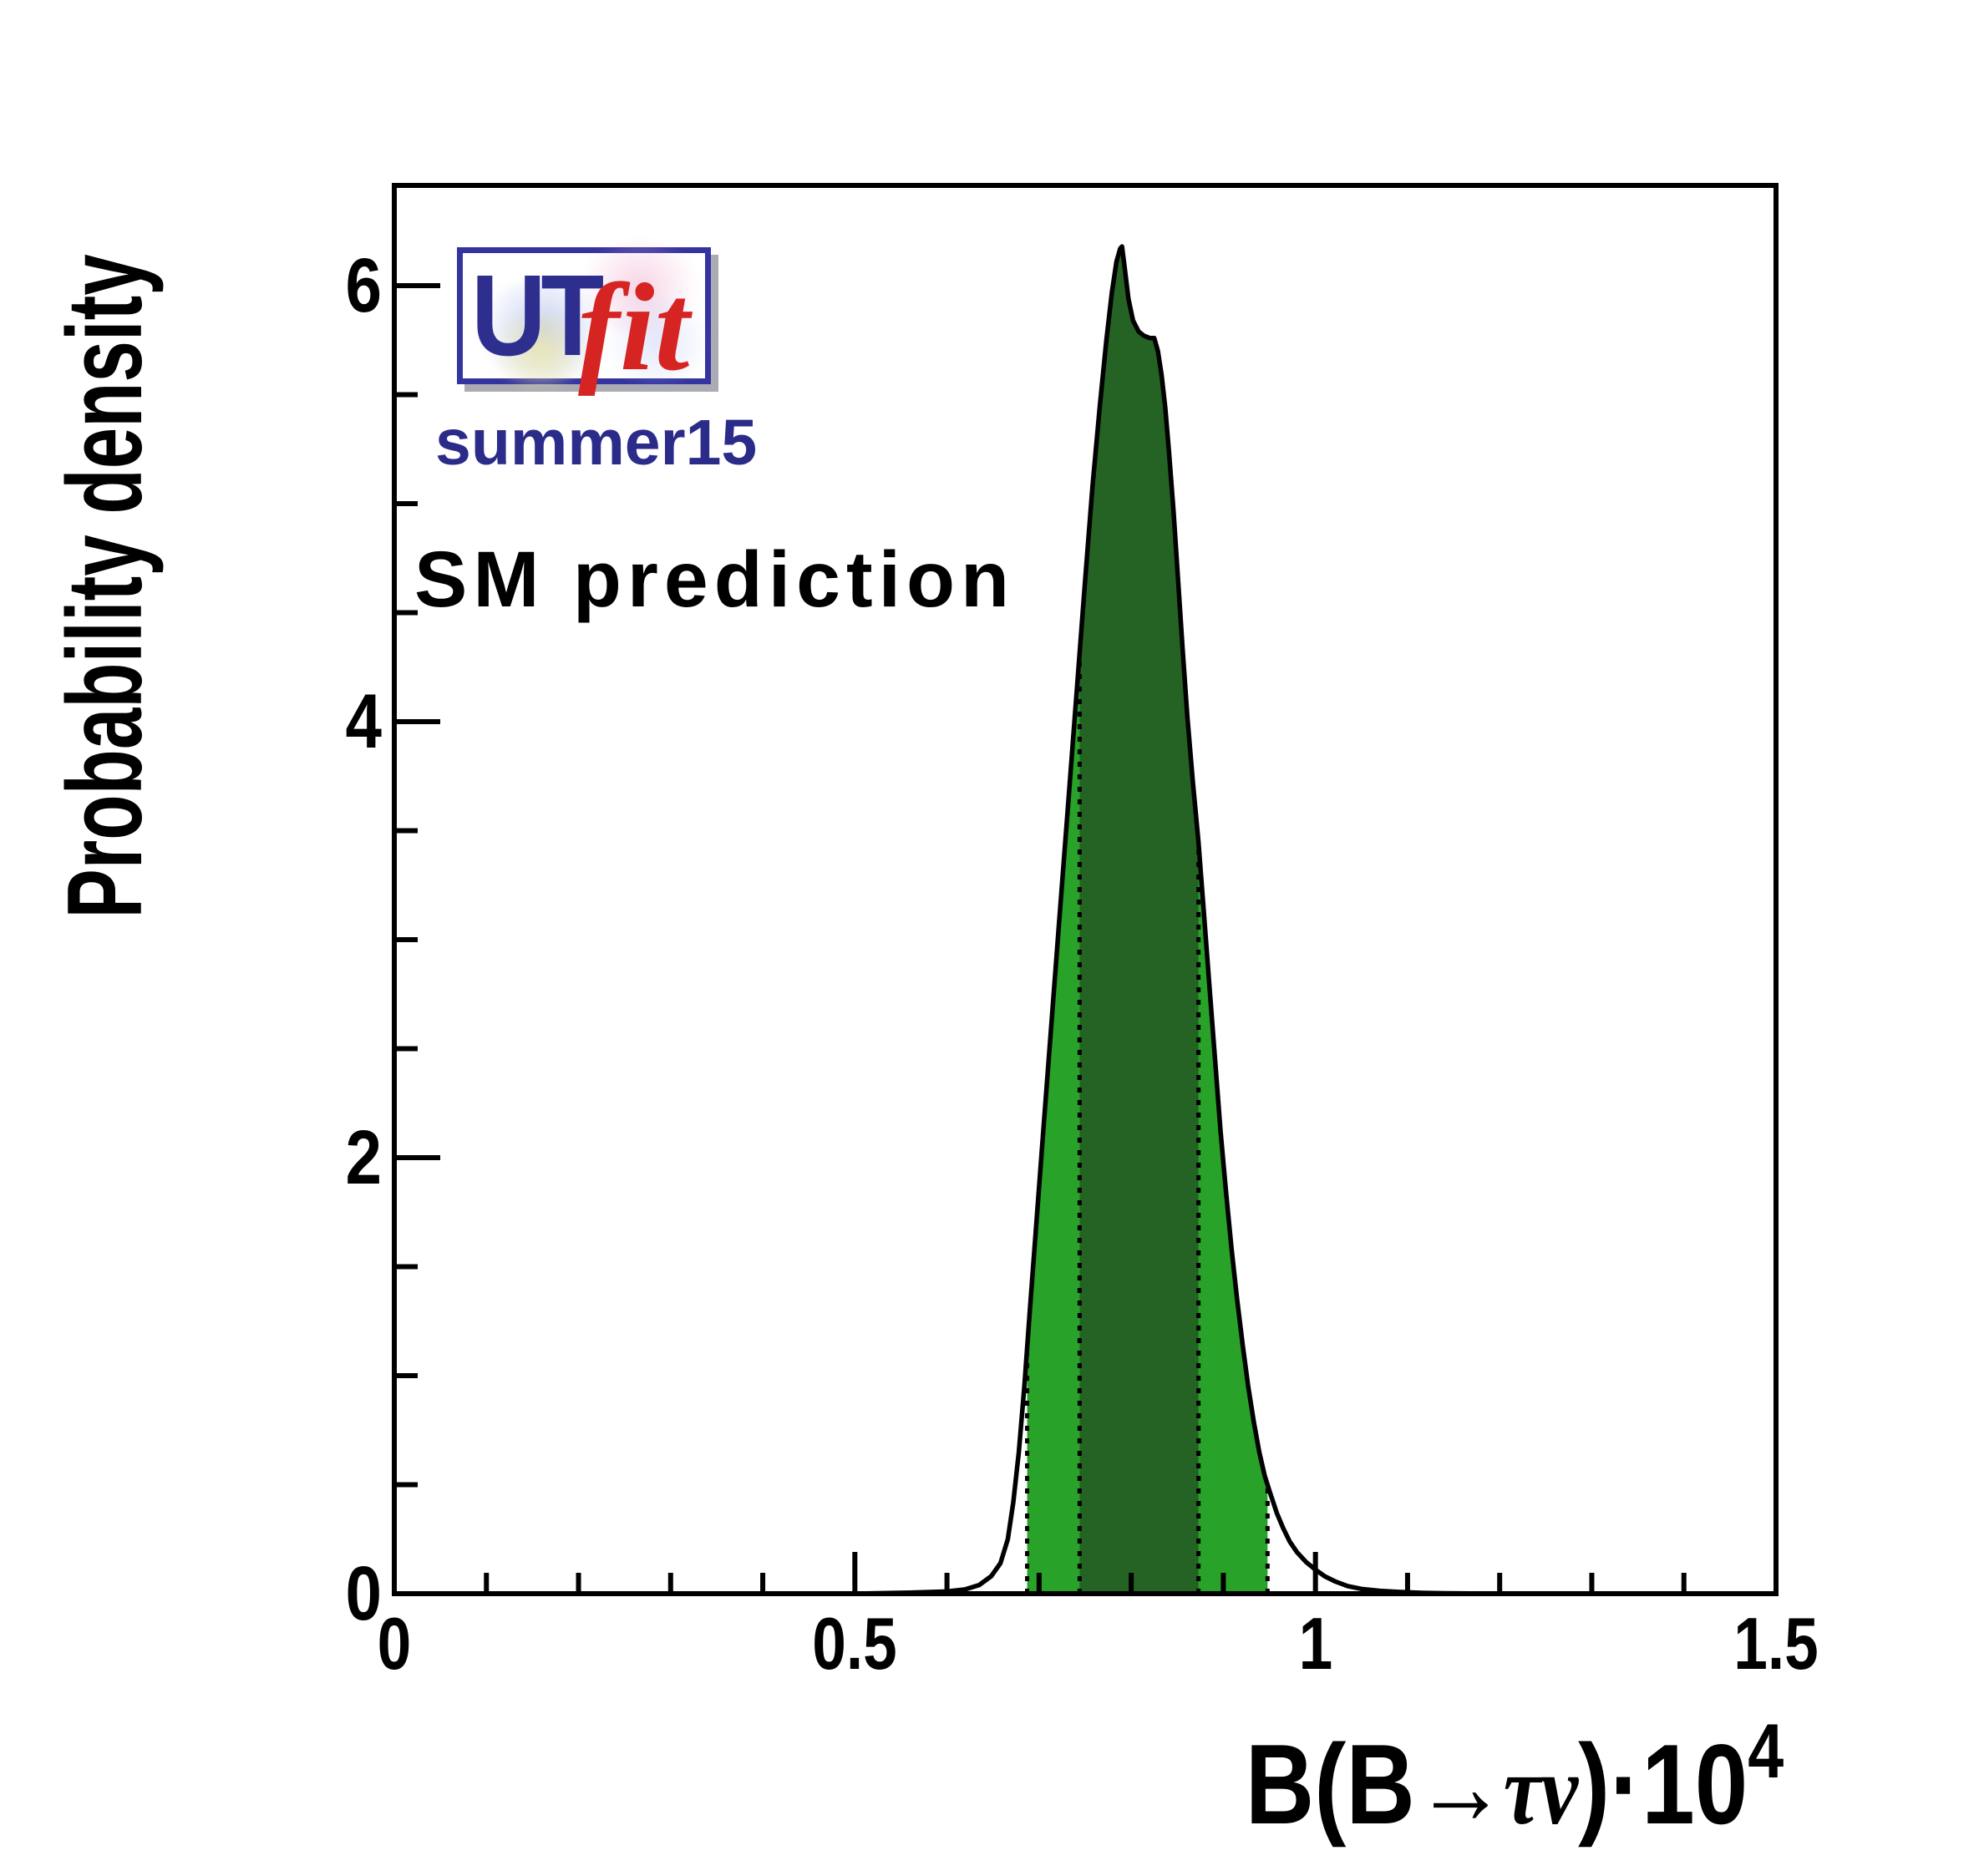 The image size is (1974, 1876). What do you see at coordinates (715, 579) in the screenshot?
I see `sm-prediction-label: SM prediction` at bounding box center [715, 579].